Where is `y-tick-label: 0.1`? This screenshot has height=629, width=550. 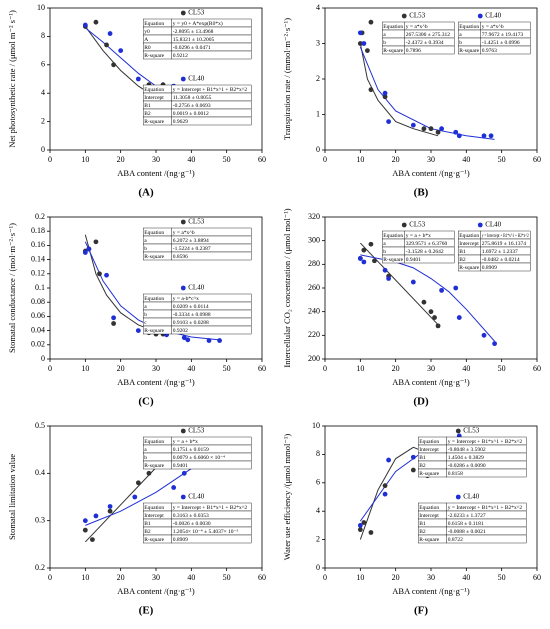 y-tick-label: 0.1 is located at coordinates (40, 287).